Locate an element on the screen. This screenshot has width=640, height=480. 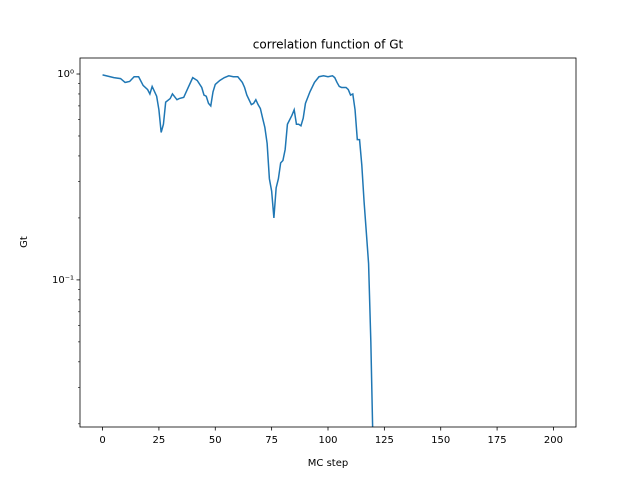
x-tick-label: 0 is located at coordinates (102, 440).